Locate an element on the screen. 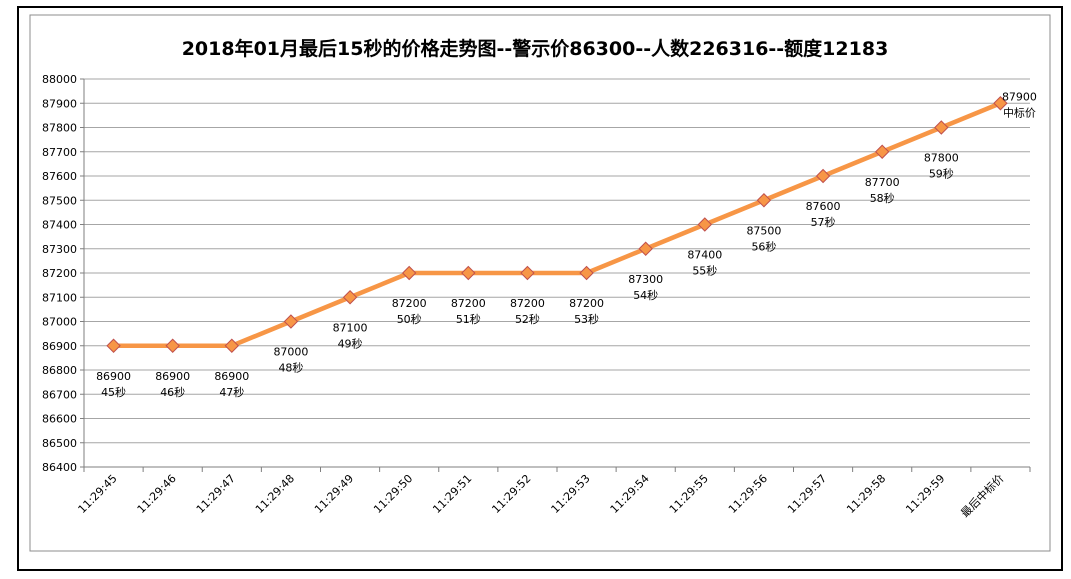 The width and height of the screenshot is (1071, 579). data-label-value: 87300 is located at coordinates (645, 279).